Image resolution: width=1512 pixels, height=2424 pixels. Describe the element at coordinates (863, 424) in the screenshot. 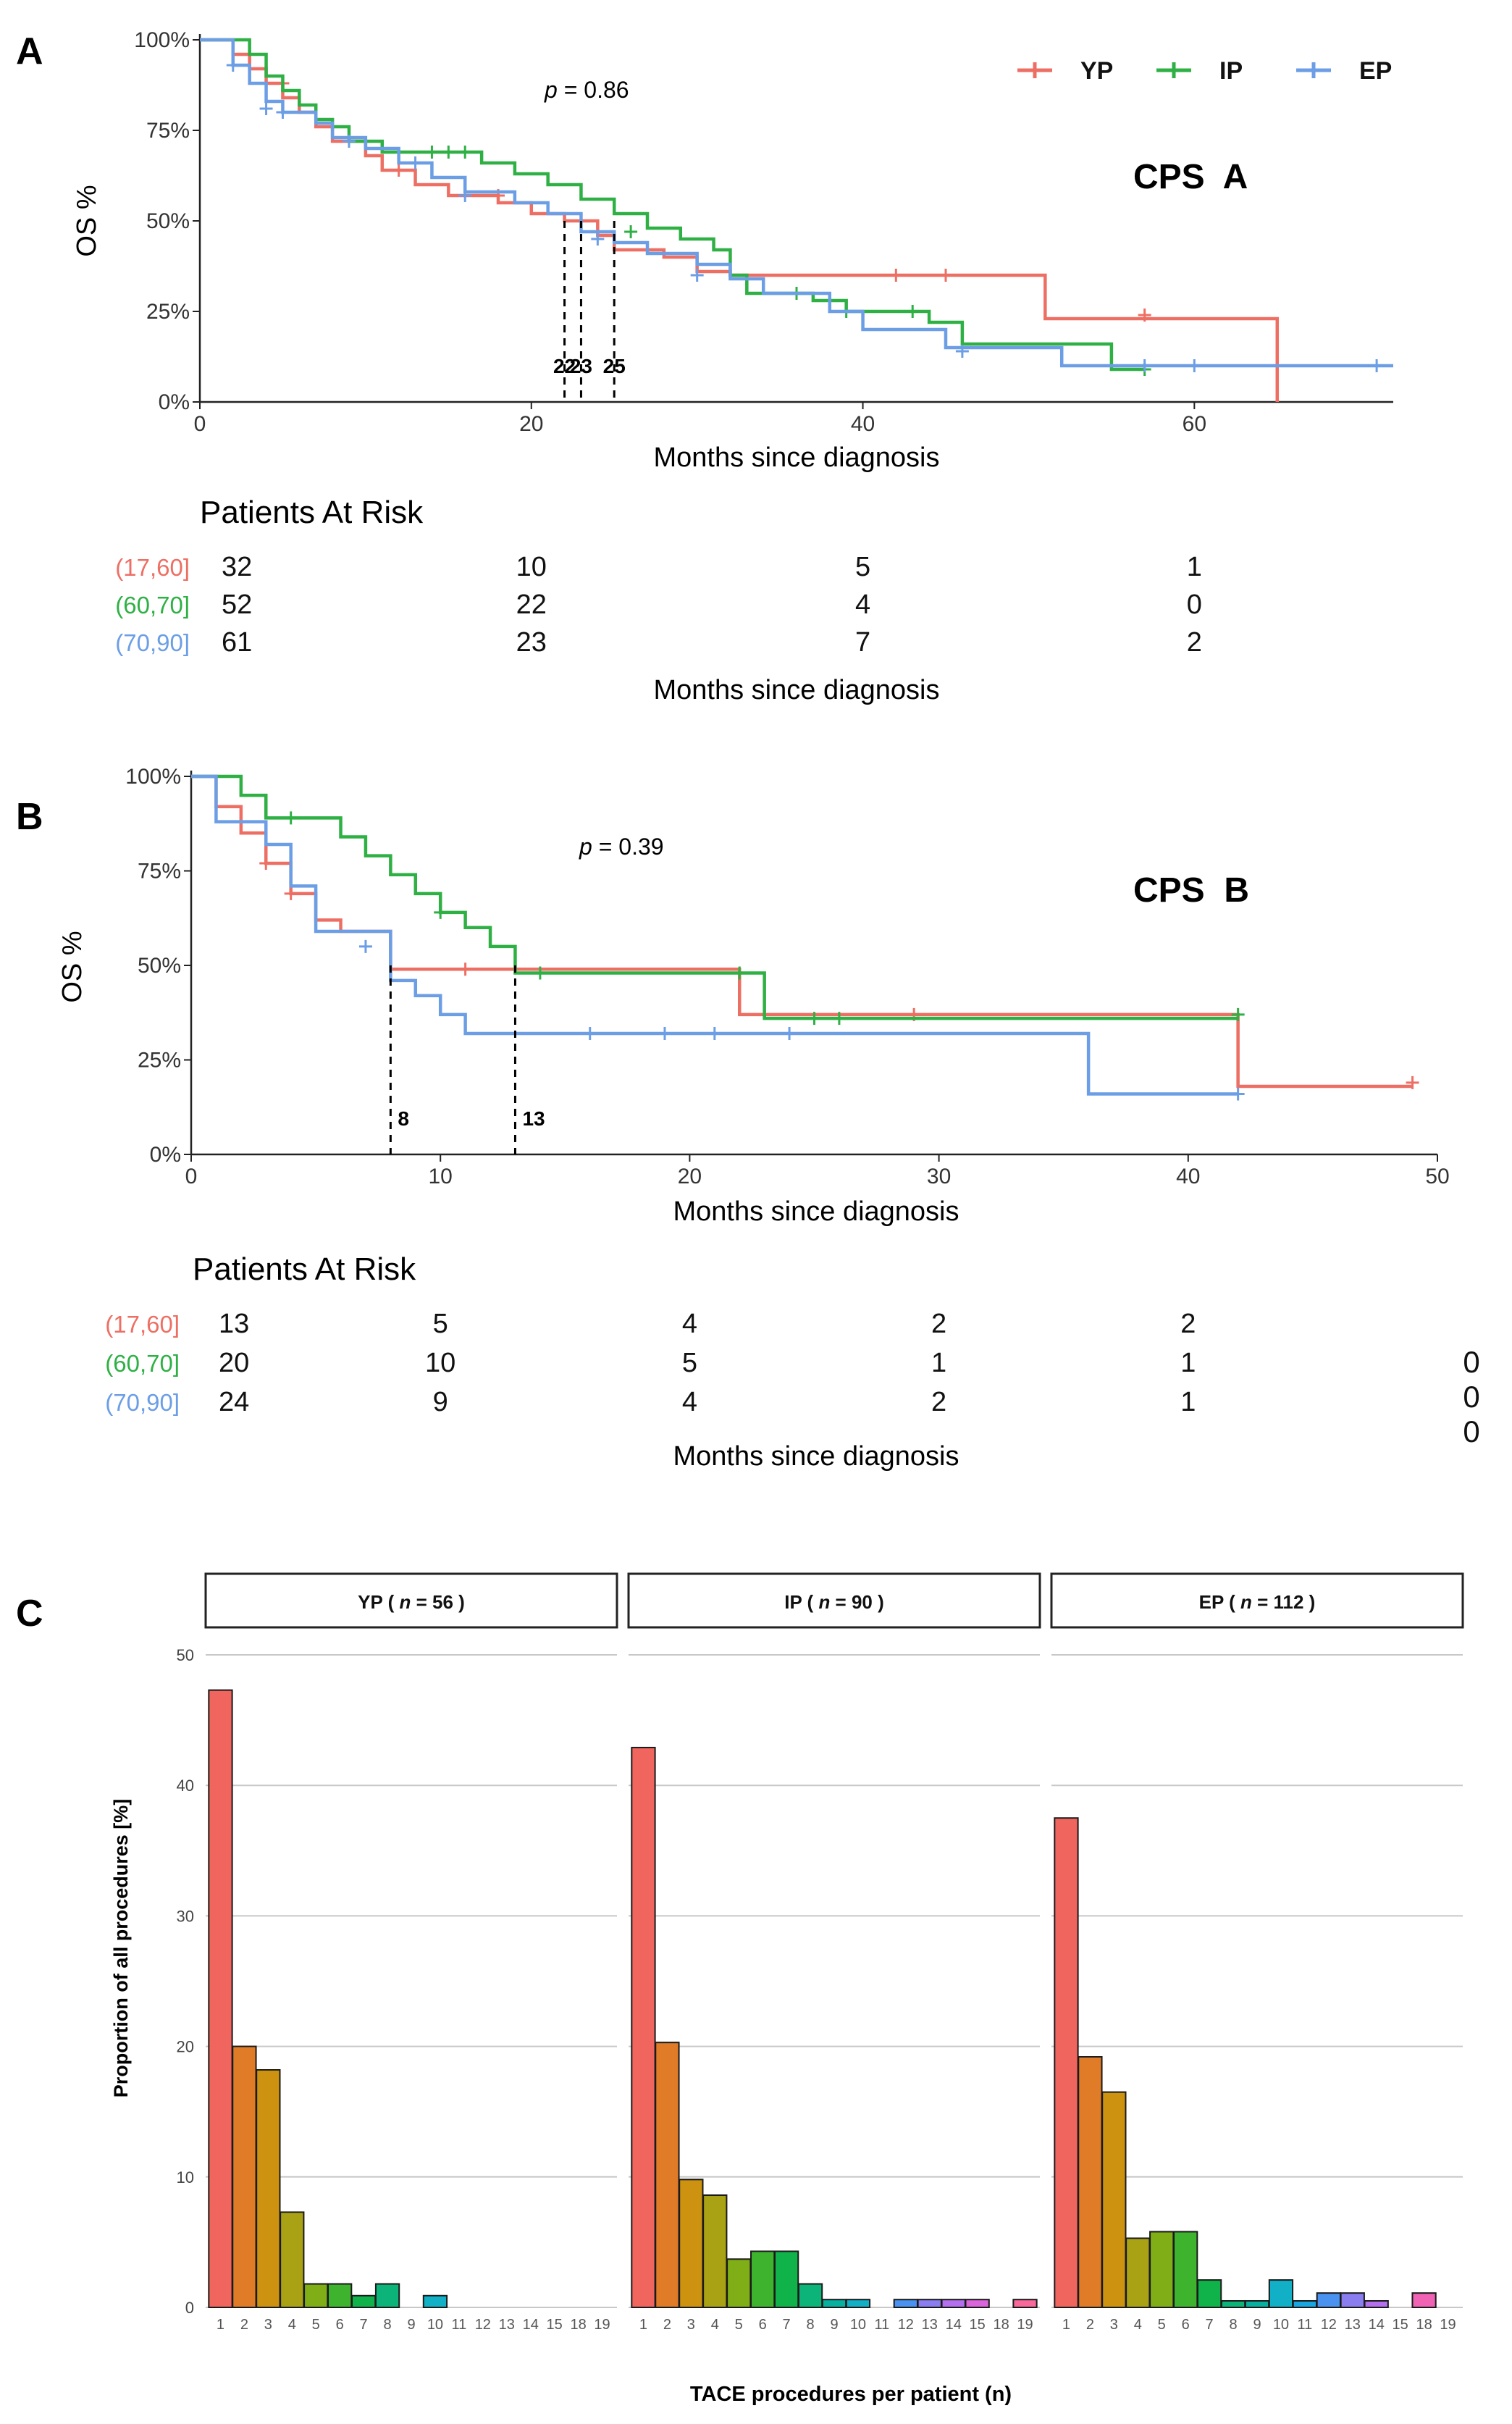

I see `panel-a-x-tick-label: 40` at that location.